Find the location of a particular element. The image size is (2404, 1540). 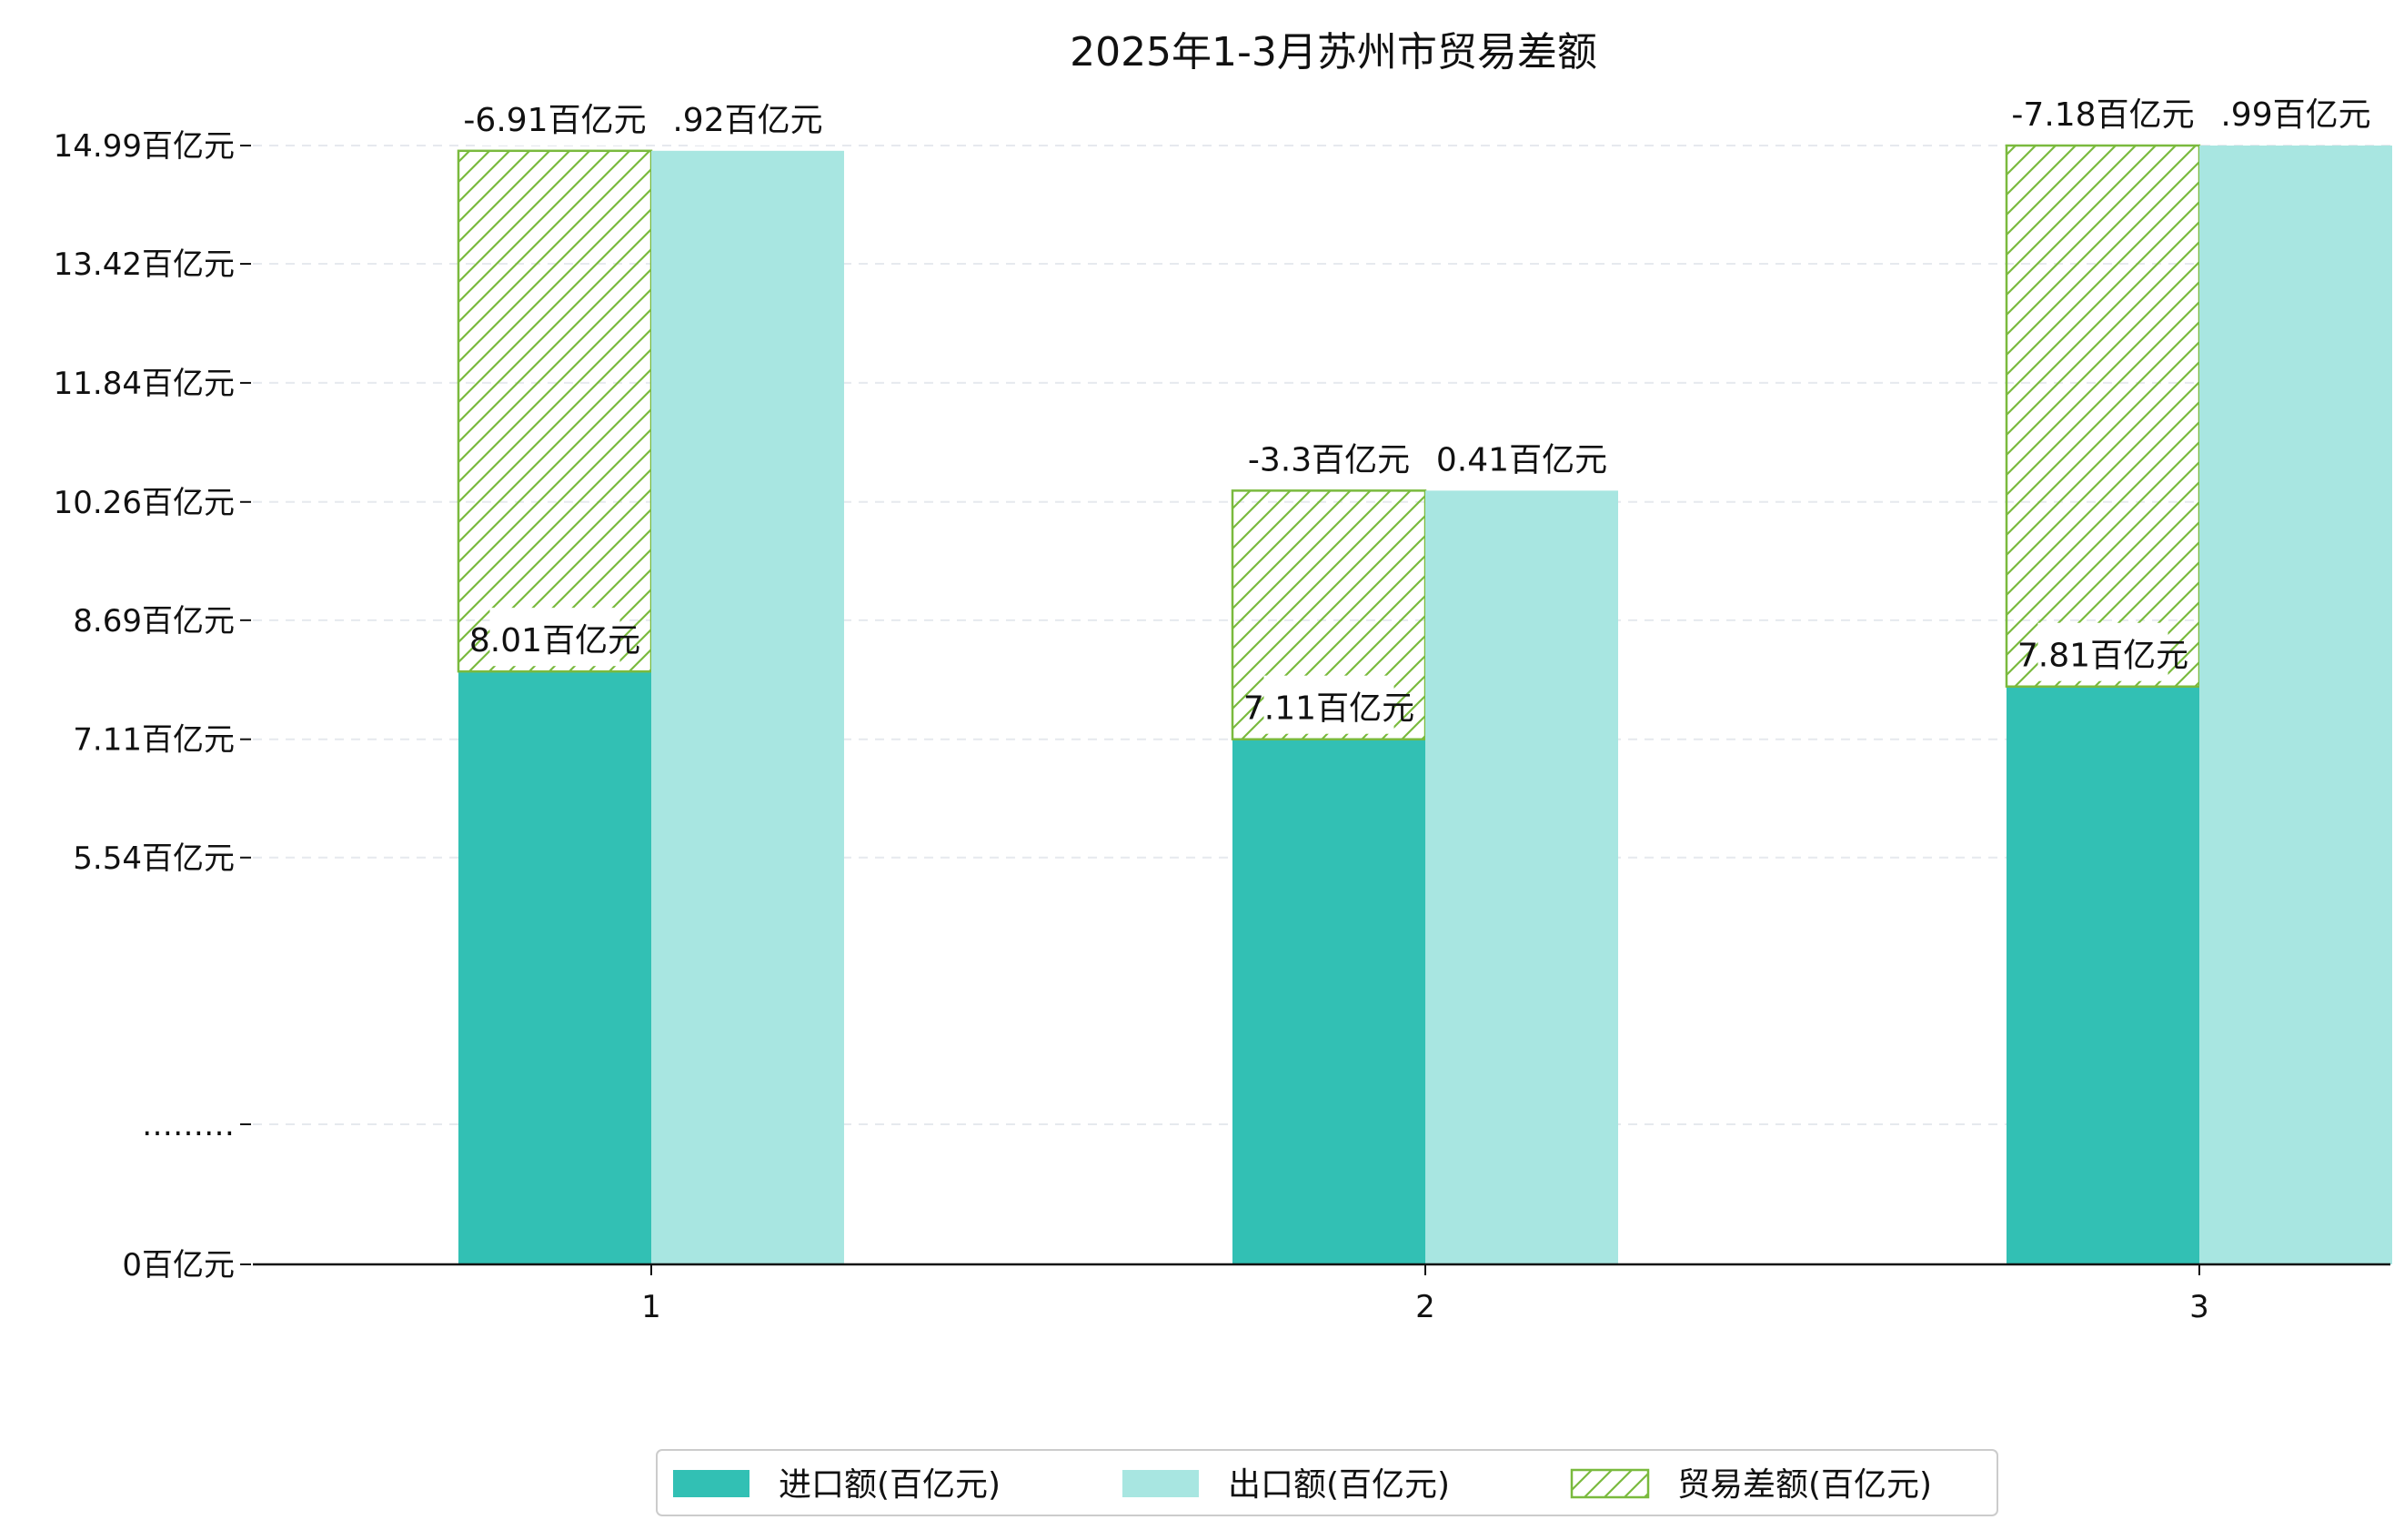

data-label-export-2-bg is located at coordinates (1521, 456).